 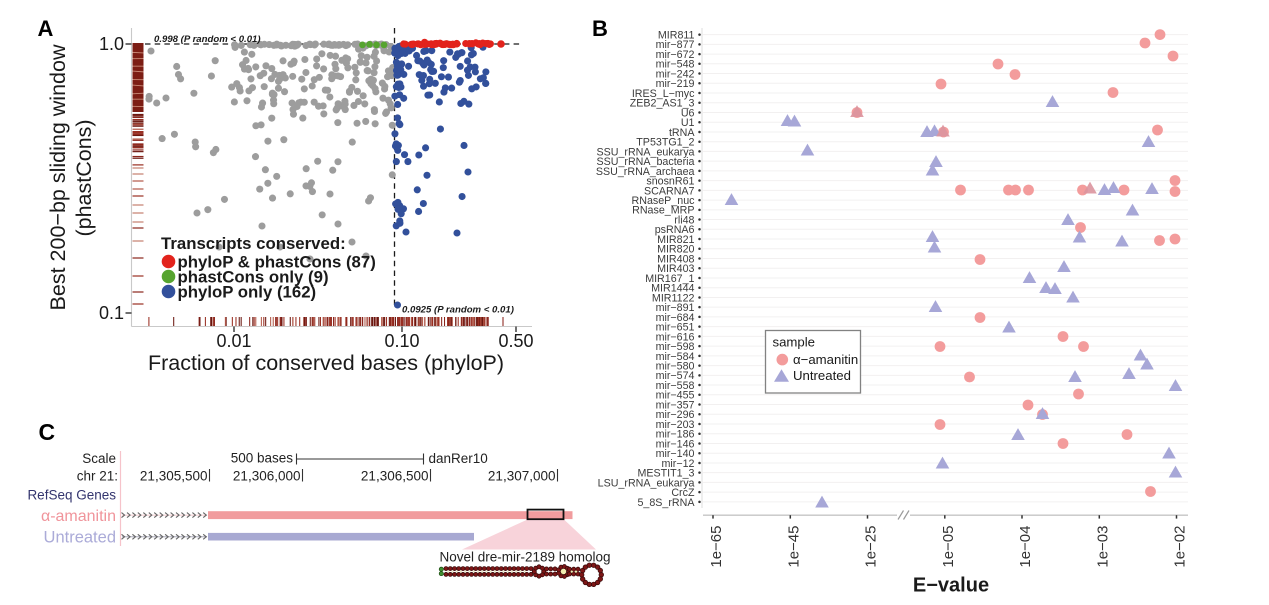 What do you see at coordinates (522, 476) in the screenshot?
I see `svg-text: 21,307,000` at bounding box center [522, 476].